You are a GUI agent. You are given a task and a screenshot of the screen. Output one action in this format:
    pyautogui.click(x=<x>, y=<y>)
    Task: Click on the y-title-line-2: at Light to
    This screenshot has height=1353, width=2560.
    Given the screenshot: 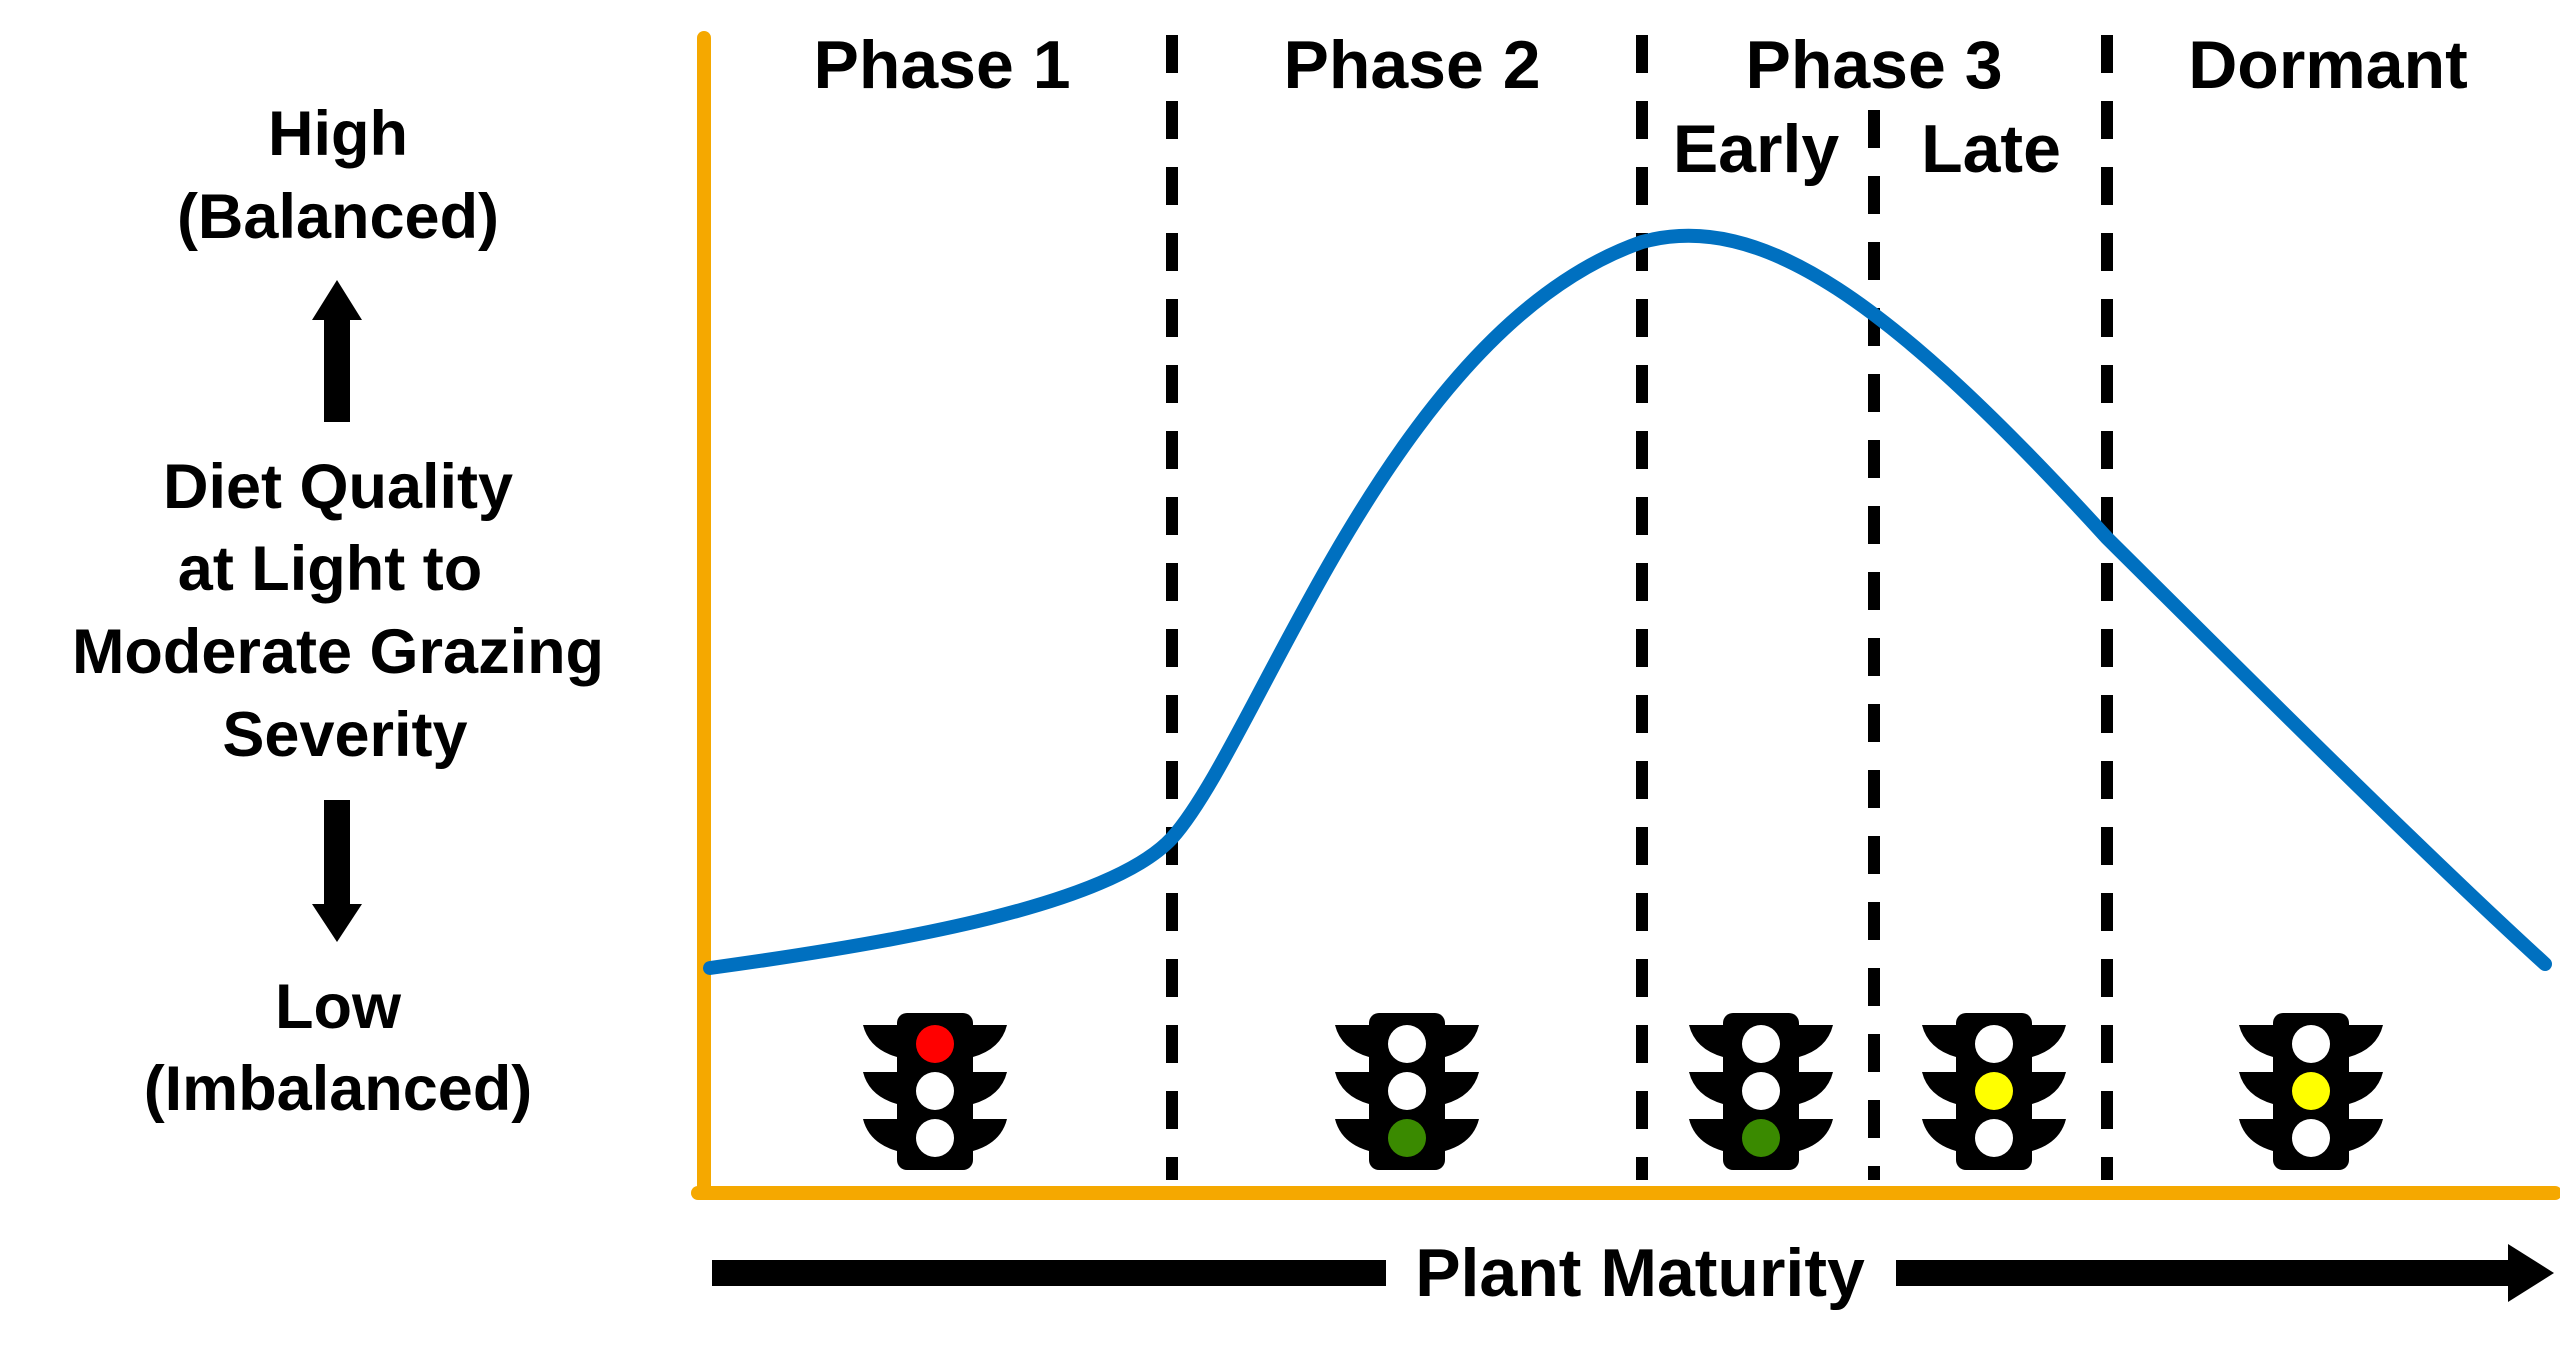 What is the action you would take?
    pyautogui.click(x=330, y=569)
    